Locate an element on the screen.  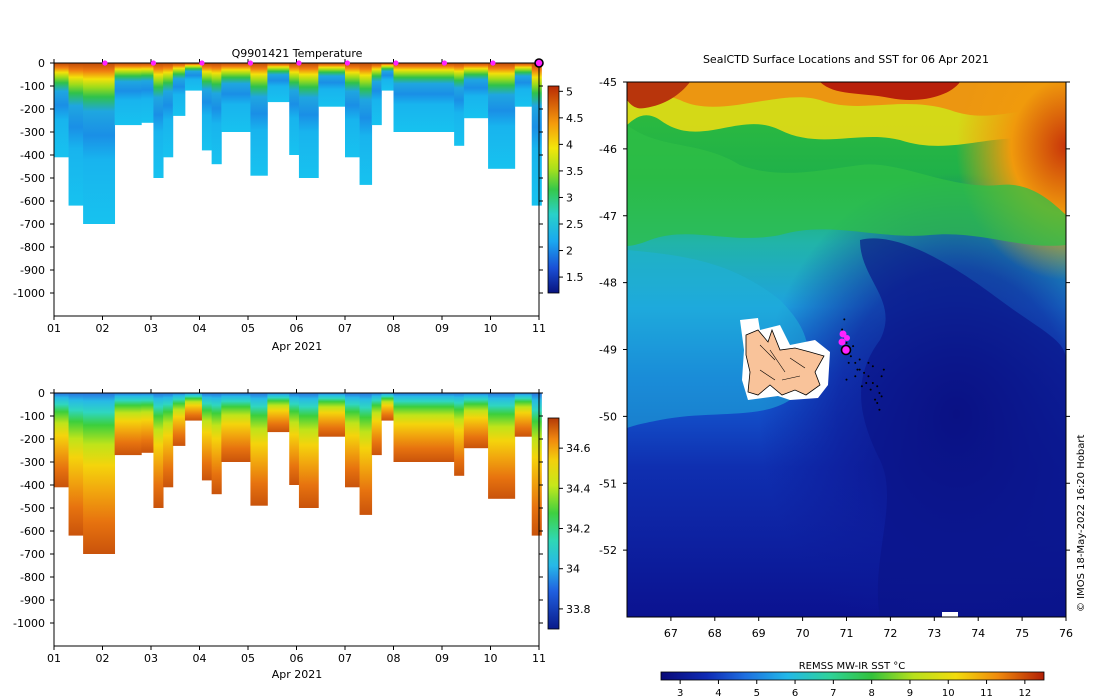
colorbar-tick-label: 2 is located at coordinates (569, 251).